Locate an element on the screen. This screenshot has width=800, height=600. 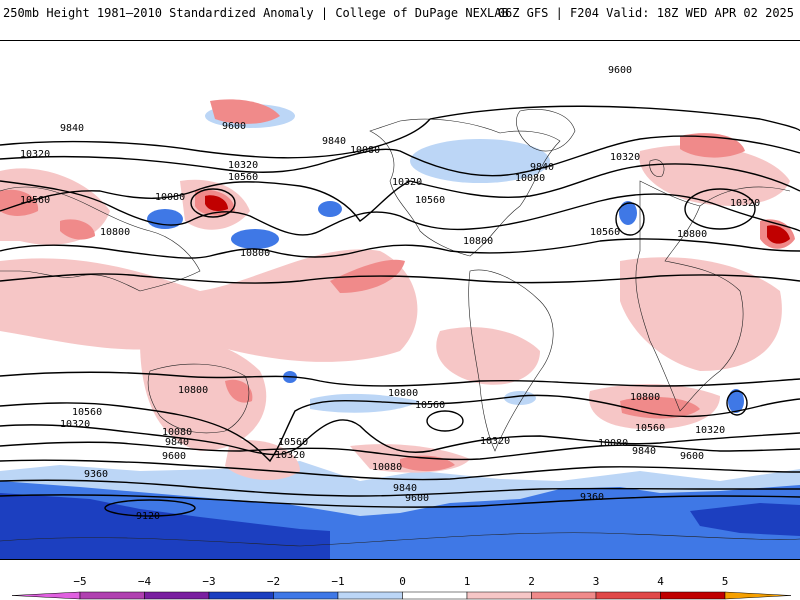
colorbar: −5 −4 −3 −2 −1 0 1 2 3 4 5 is located at coordinates (401, 587).